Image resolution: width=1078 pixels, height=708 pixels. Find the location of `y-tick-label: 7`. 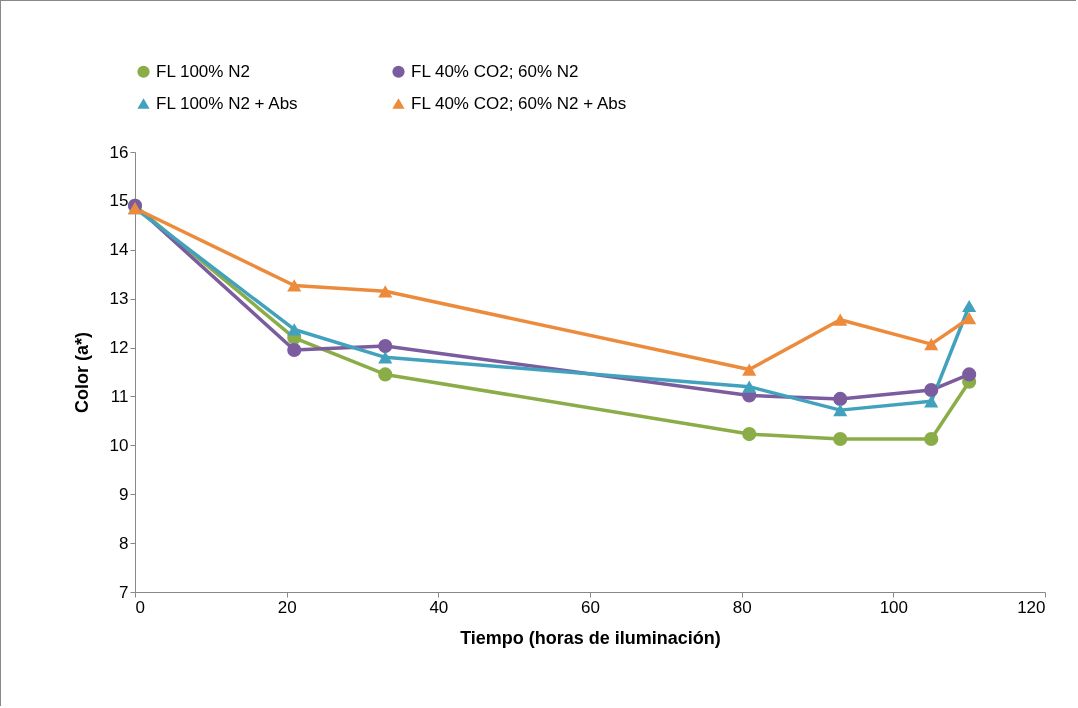

y-tick-label: 7 is located at coordinates (124, 592).